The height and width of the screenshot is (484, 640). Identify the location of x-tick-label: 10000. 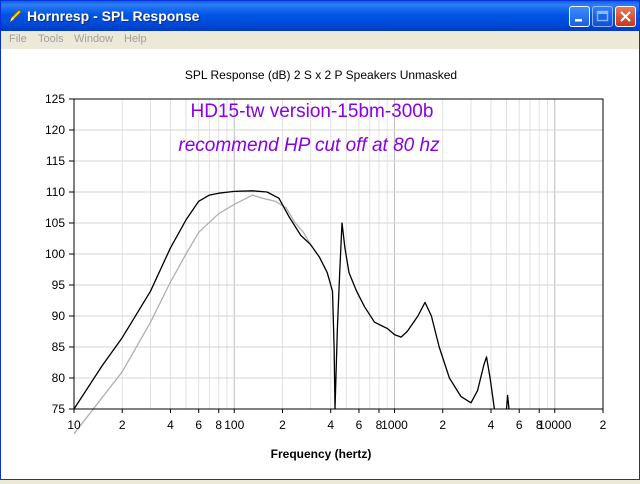
(555, 425).